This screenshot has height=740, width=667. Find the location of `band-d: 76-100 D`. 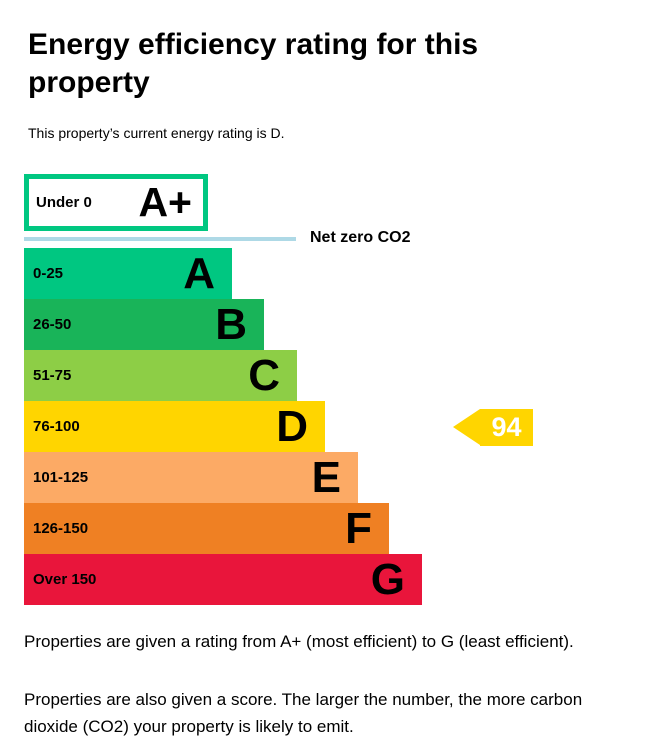

band-d: 76-100 D is located at coordinates (174, 426).